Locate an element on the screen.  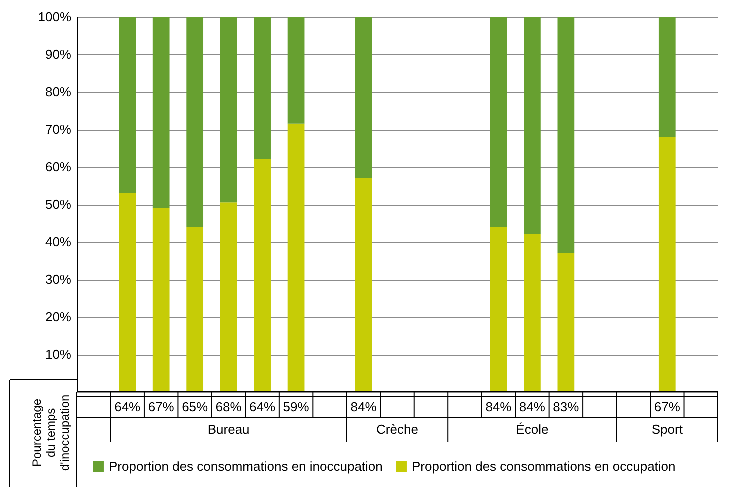
x-tick-label: 68% is located at coordinates (229, 407).